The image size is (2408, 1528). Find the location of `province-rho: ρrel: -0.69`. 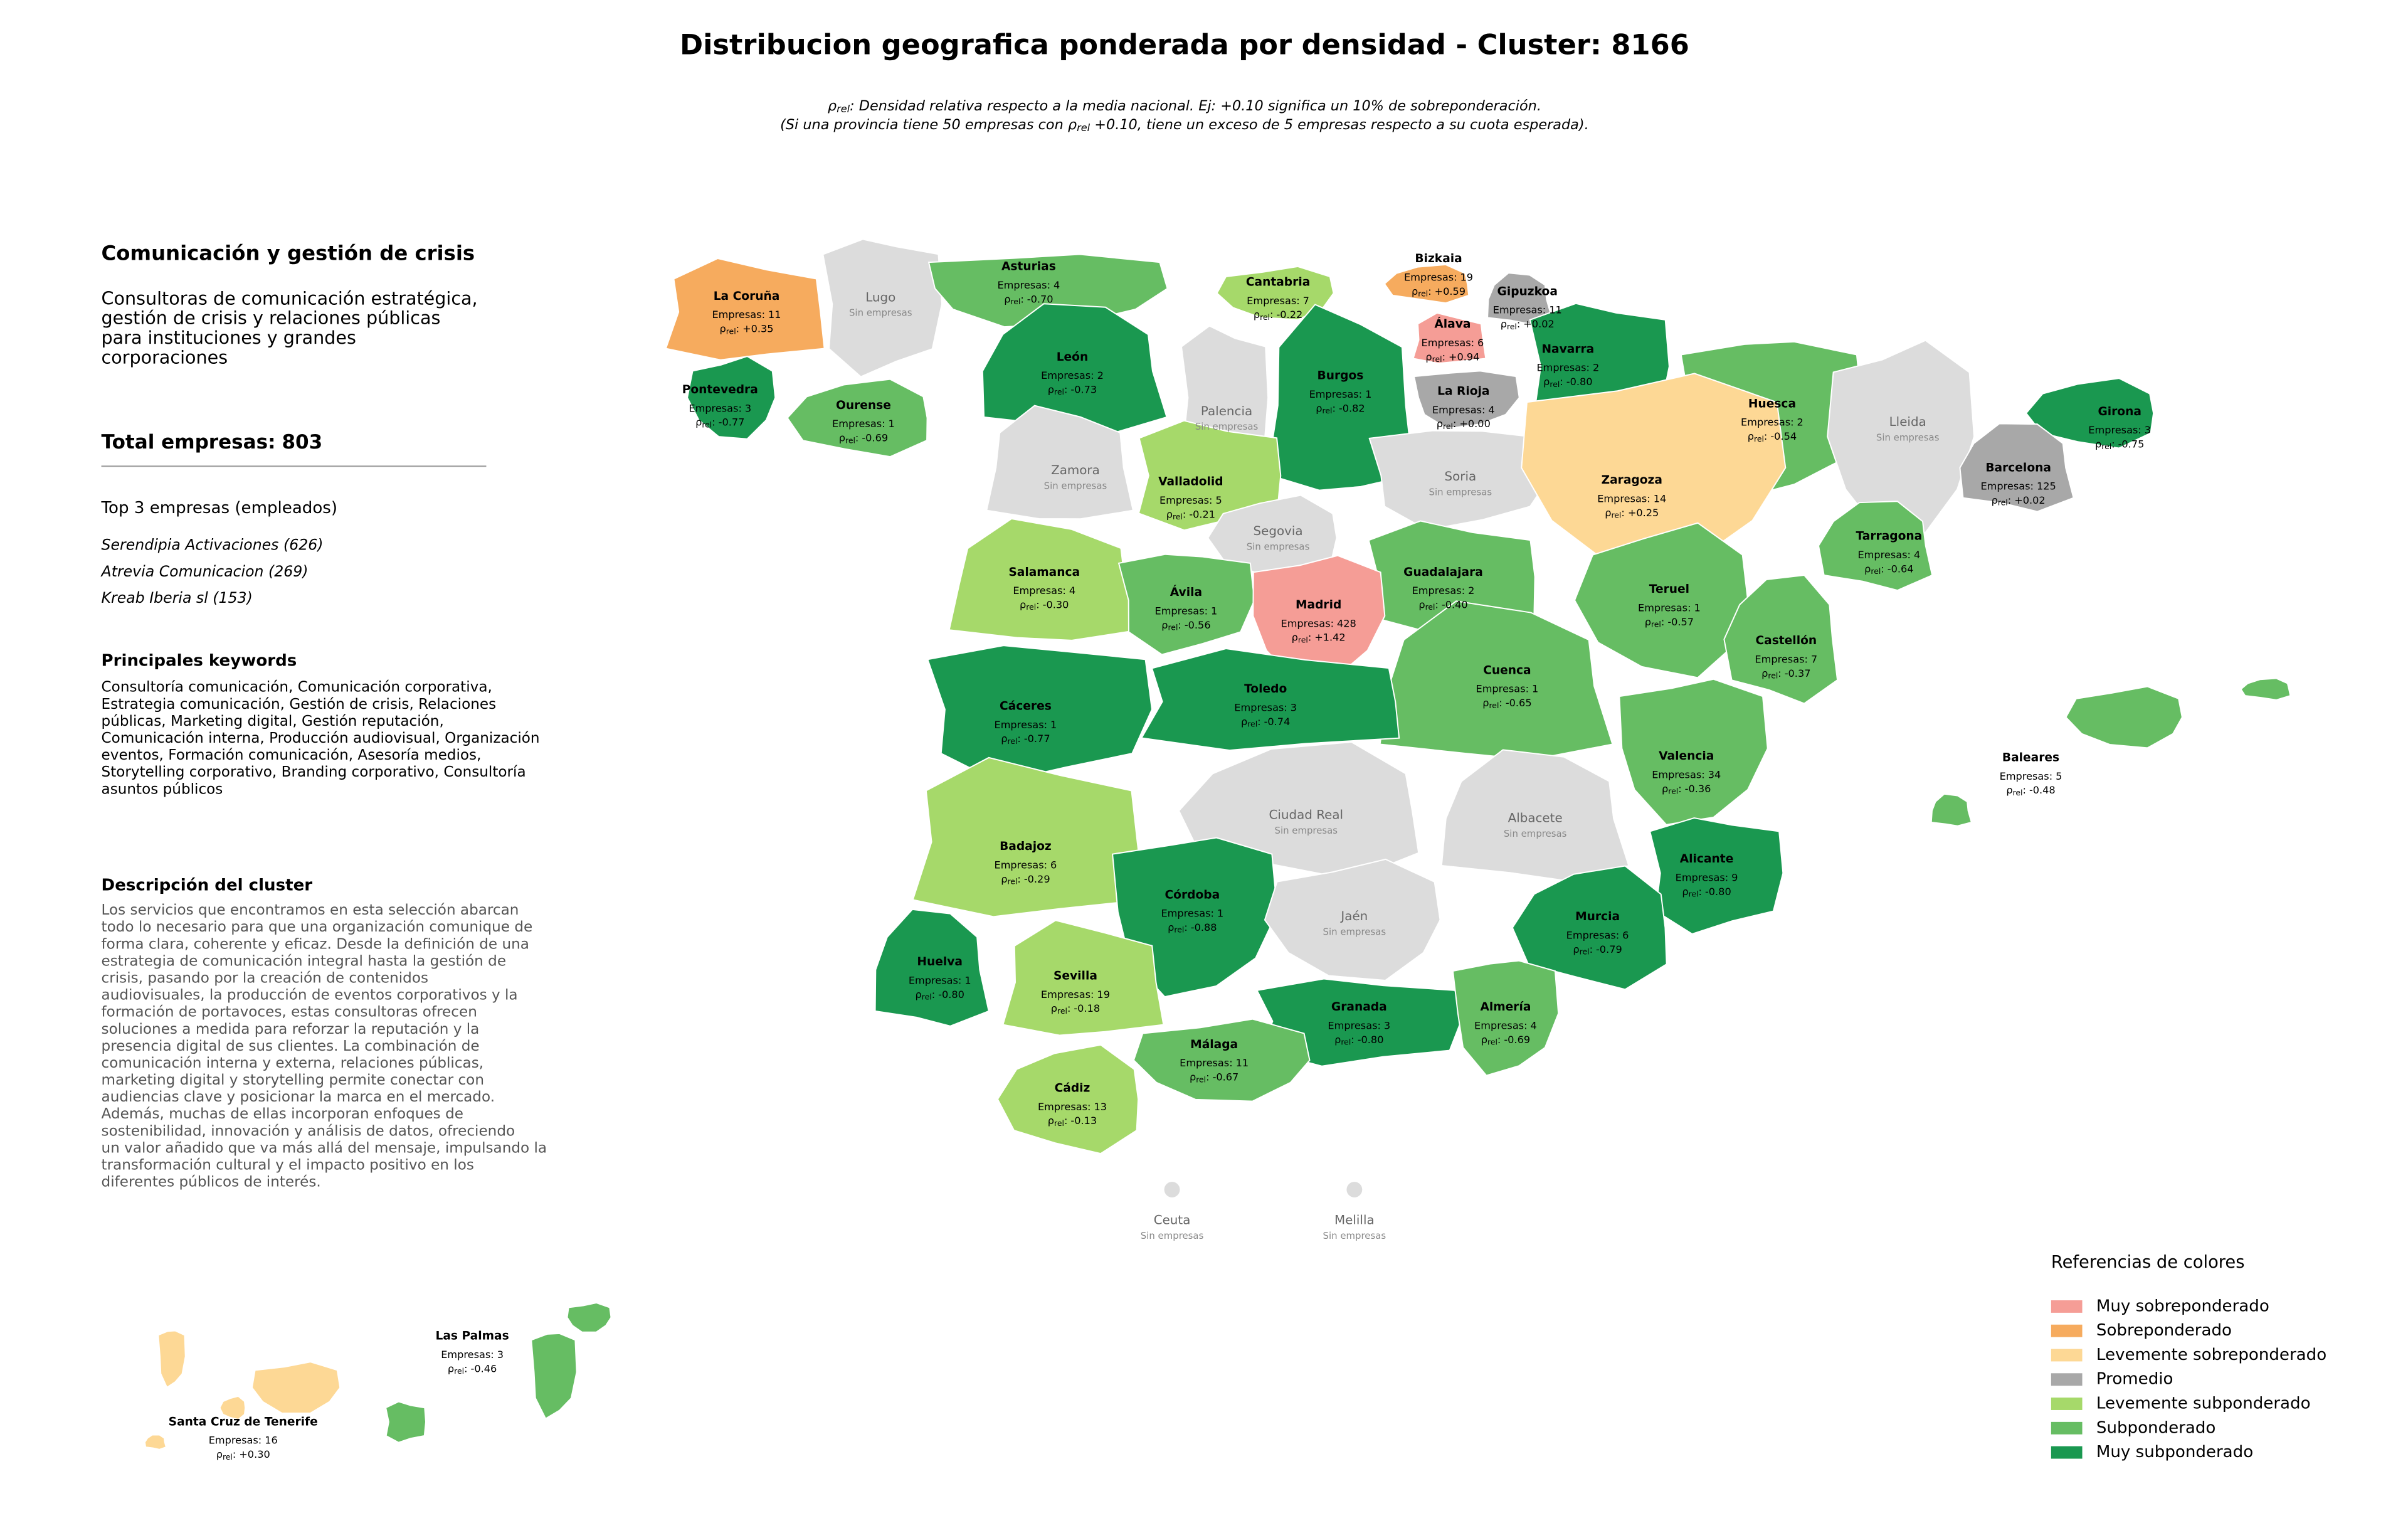

province-rho: ρrel: -0.69 is located at coordinates (1505, 1039).